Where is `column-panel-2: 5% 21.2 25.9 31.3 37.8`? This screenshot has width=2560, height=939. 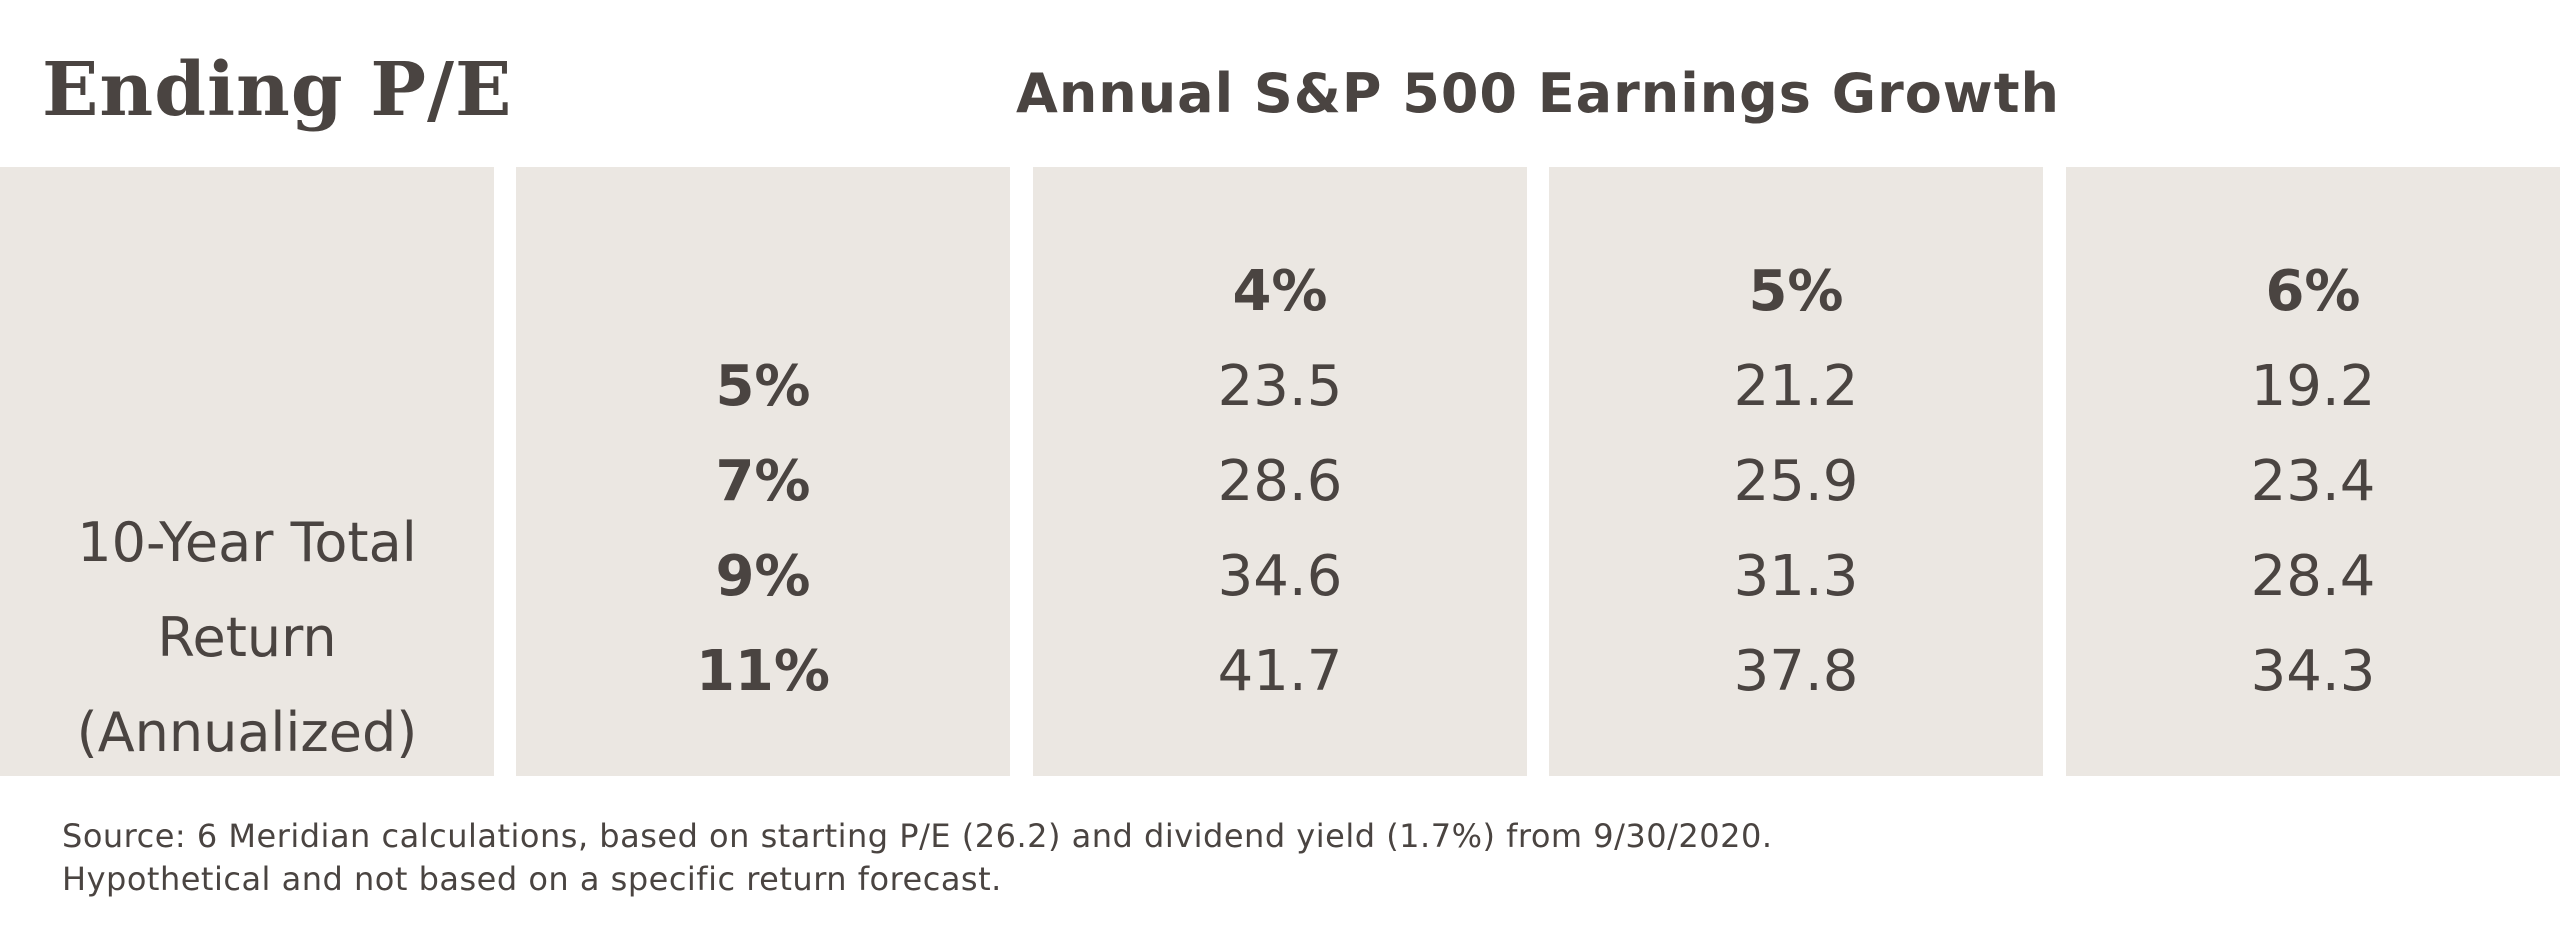
column-panel-2: 5% 21.2 25.9 31.3 37.8 is located at coordinates (1796, 471).